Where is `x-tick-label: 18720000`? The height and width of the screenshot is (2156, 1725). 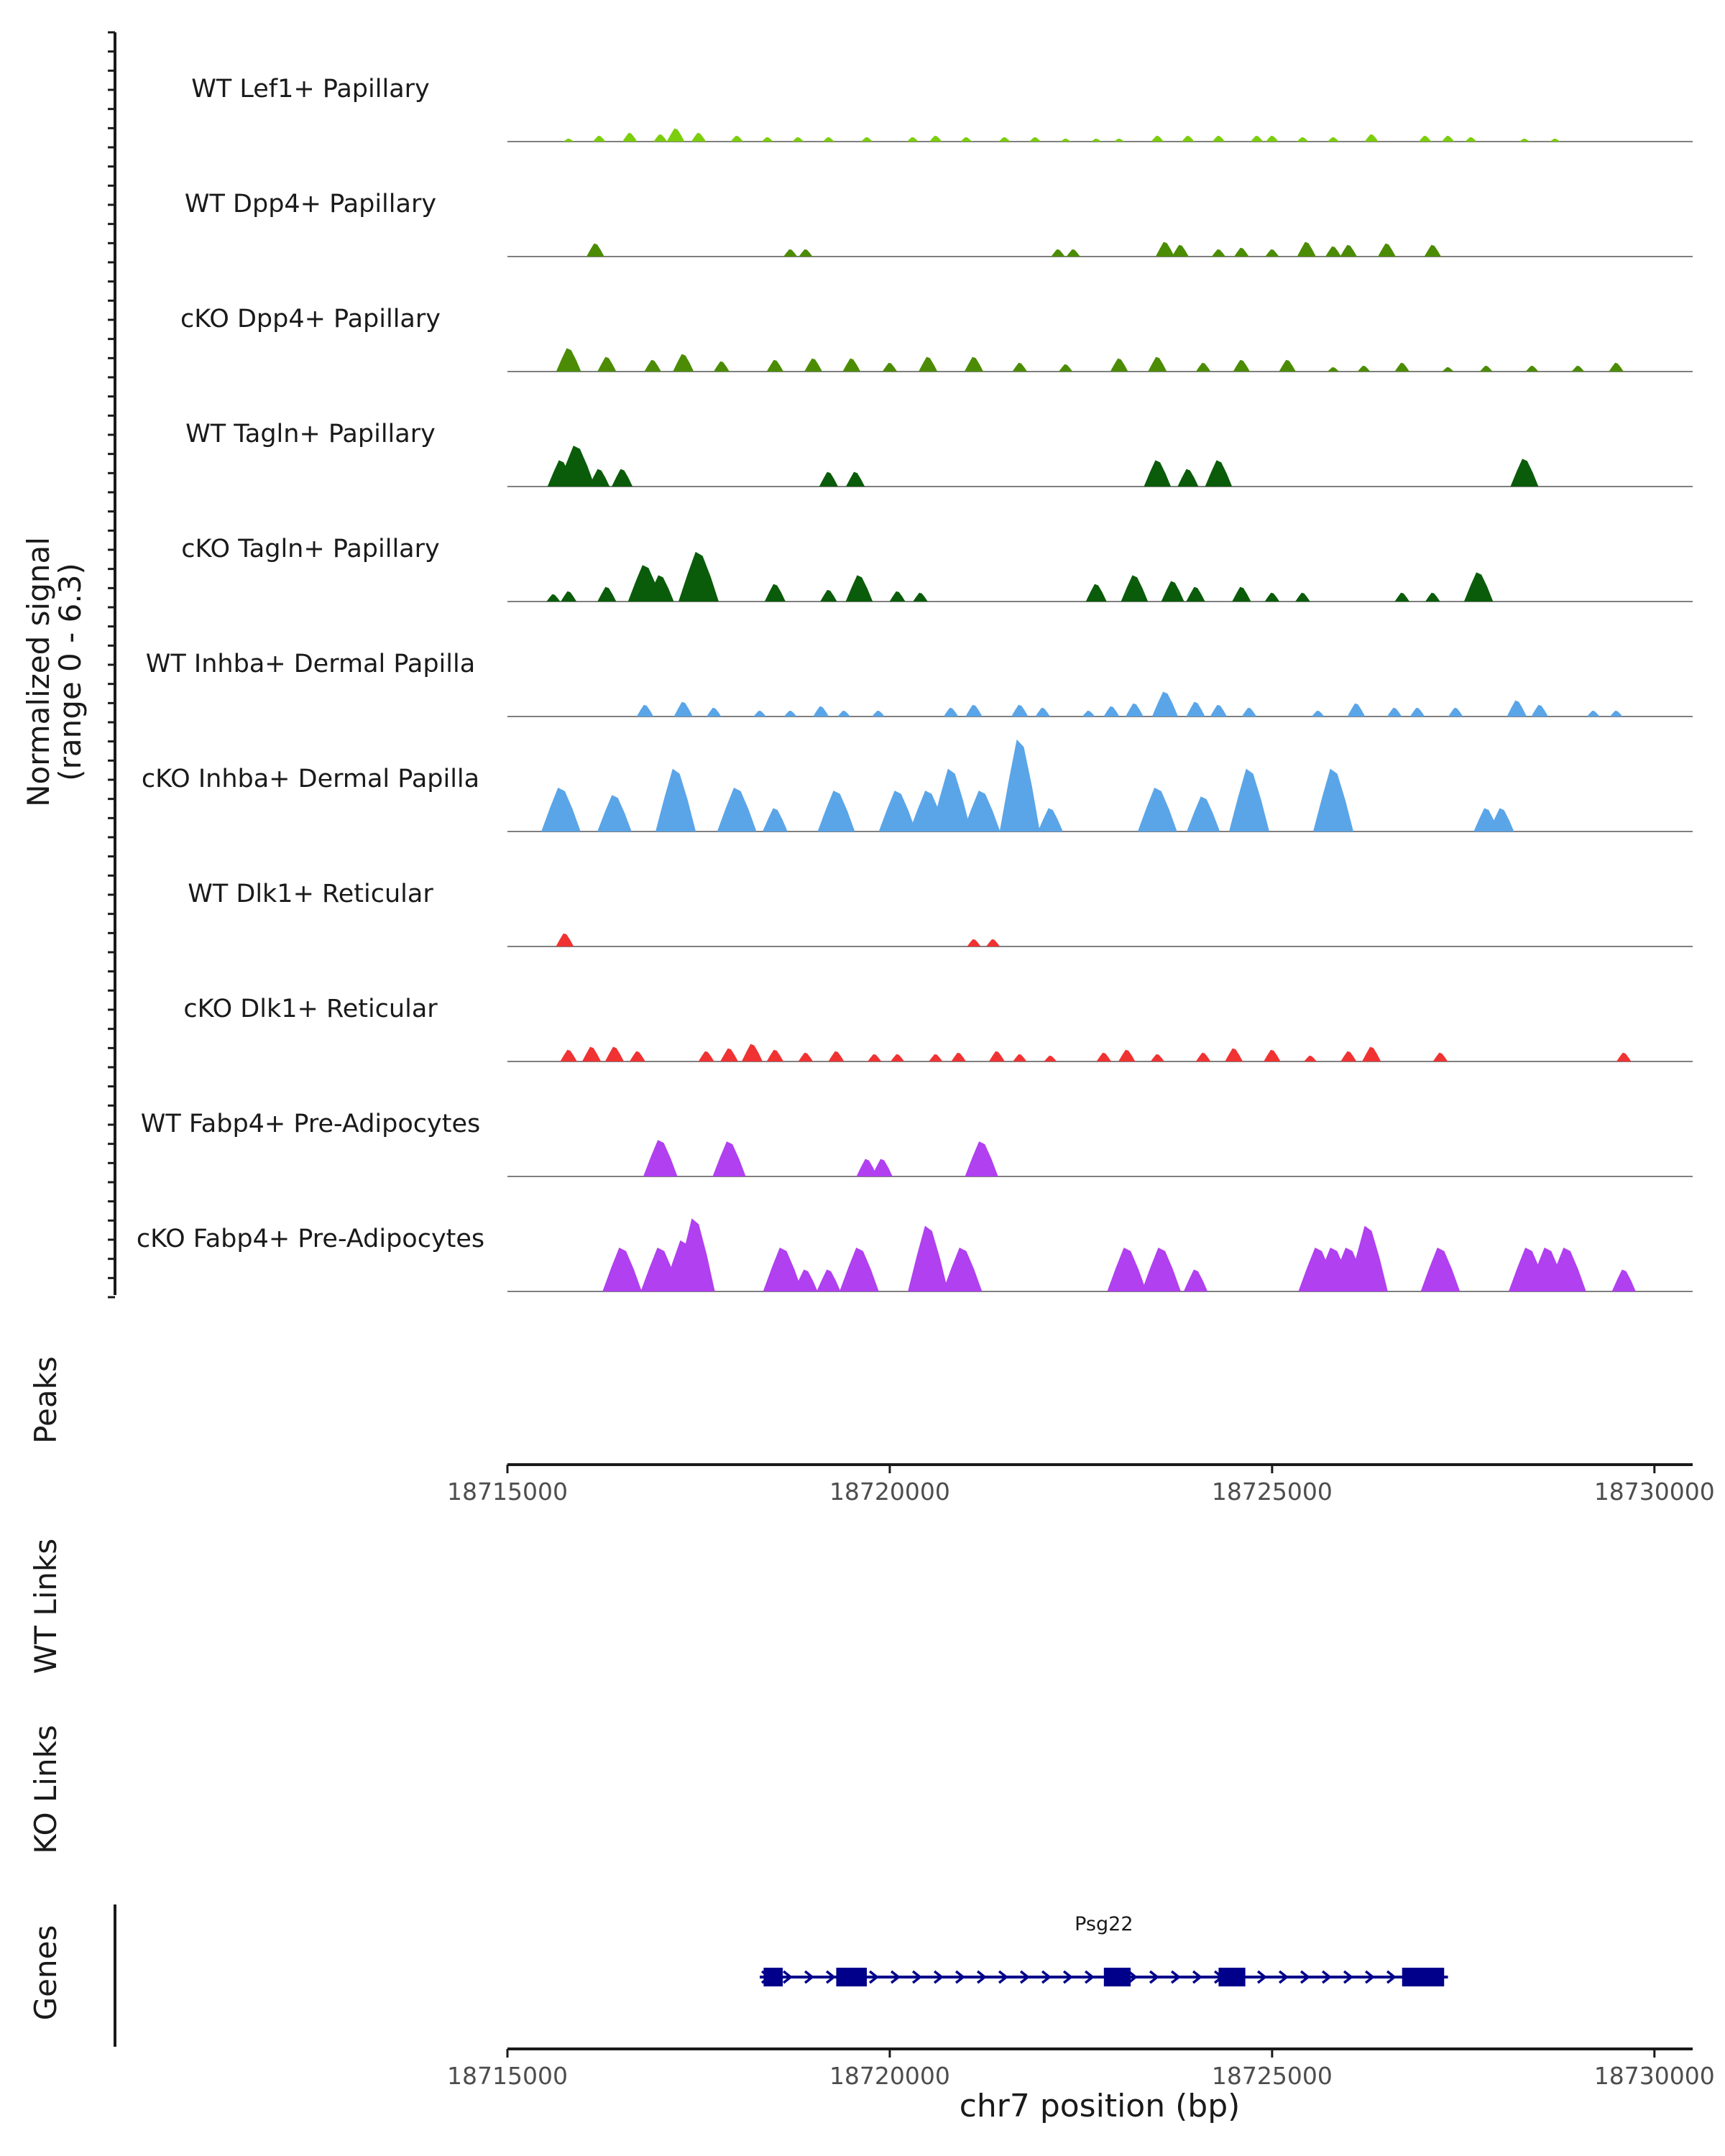
x-tick-label: 18720000 is located at coordinates (889, 1492).